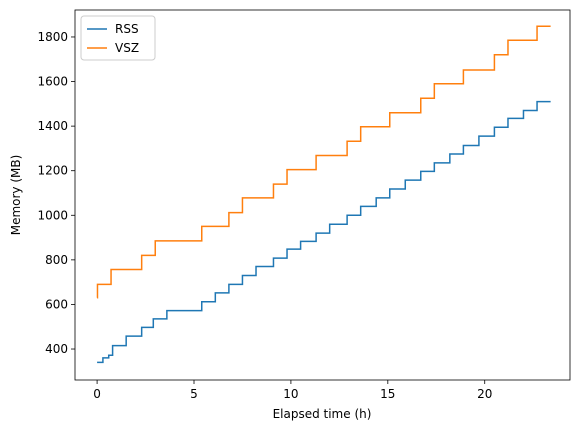 The image size is (580, 436). What do you see at coordinates (387, 394) in the screenshot?
I see `x-tick-label: 15` at bounding box center [387, 394].